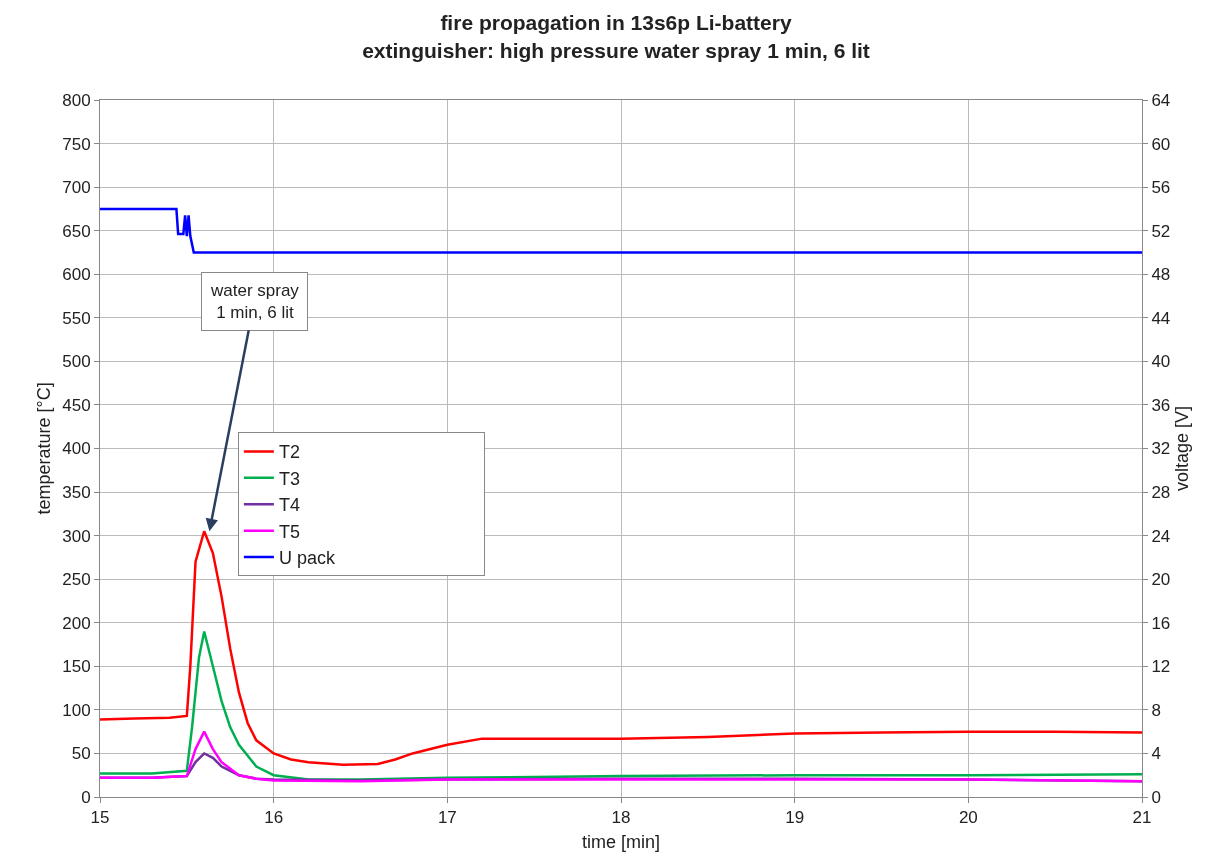 This screenshot has width=1232, height=867. I want to click on y2-tick-label: 64, so click(1161, 100).